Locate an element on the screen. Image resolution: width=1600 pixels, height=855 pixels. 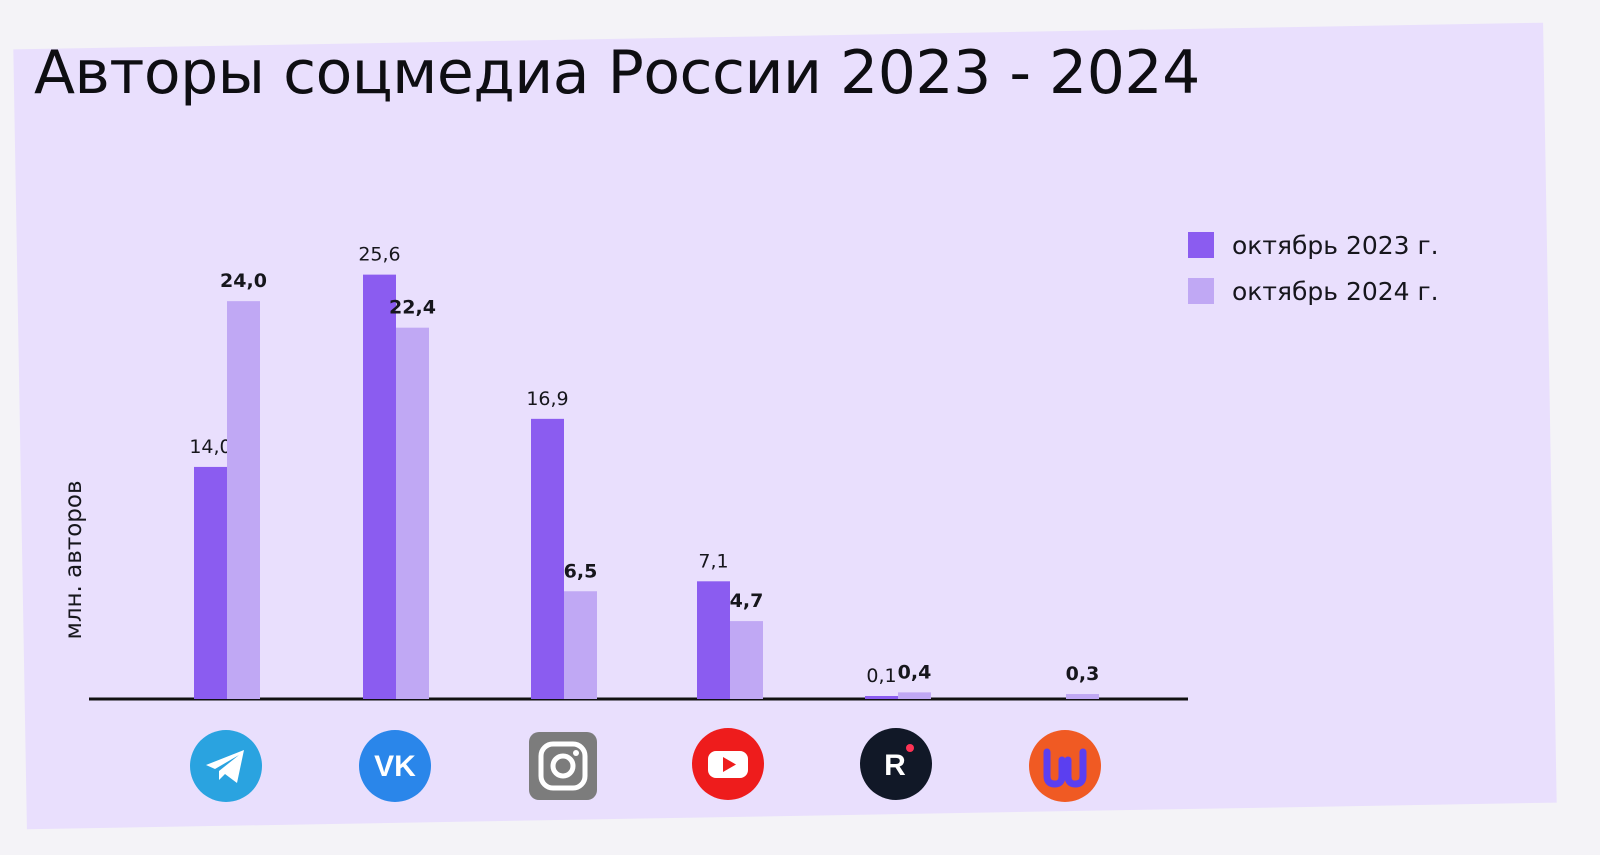
vk-icon: VK is located at coordinates (395, 766).